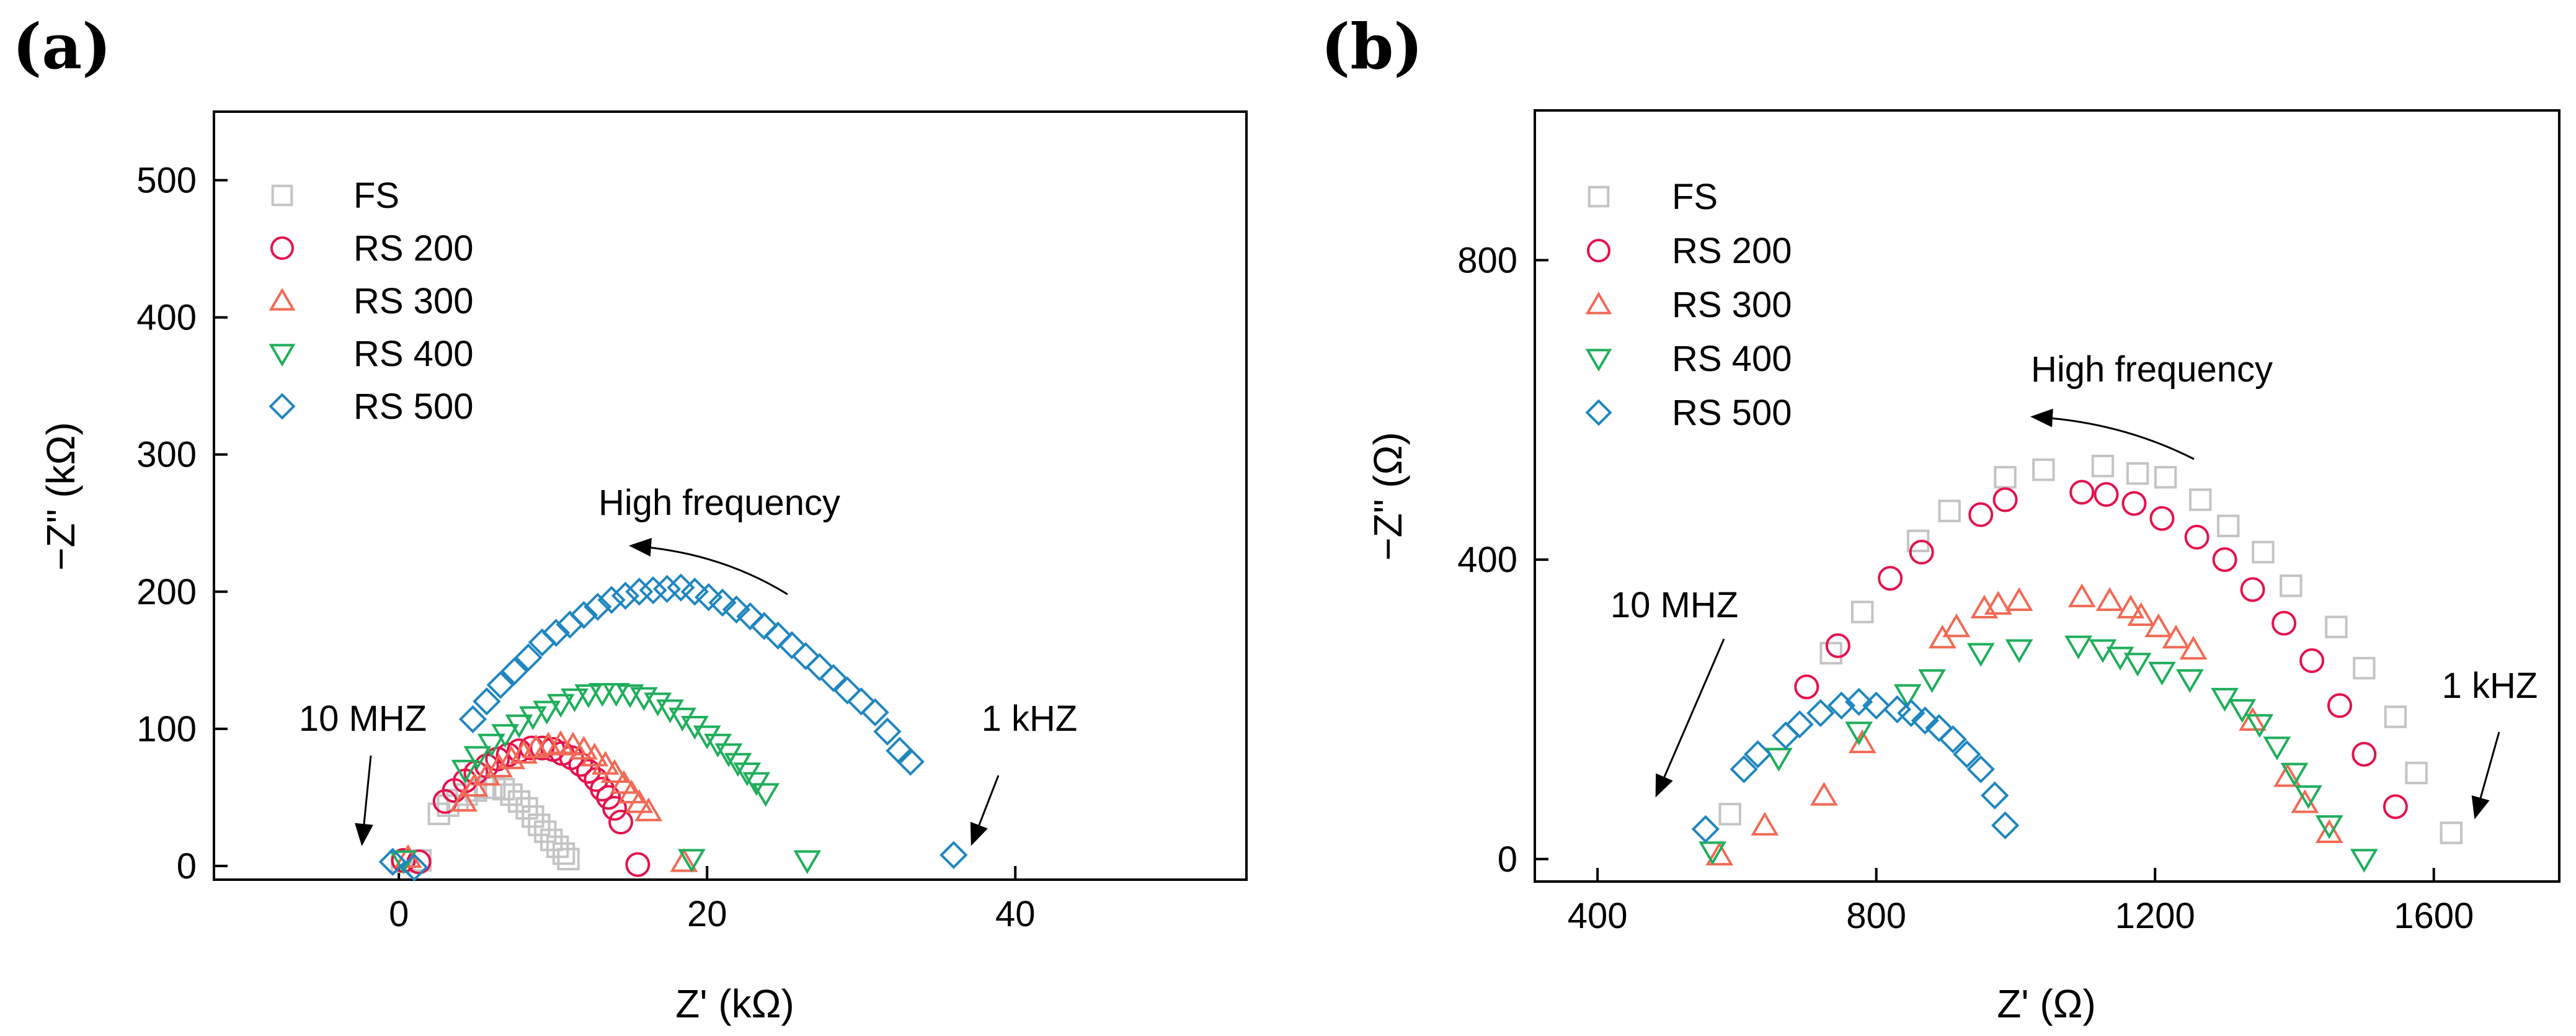 The height and width of the screenshot is (1036, 2576). What do you see at coordinates (719, 503) in the screenshot?
I see `high-frequency-label: High frequency` at bounding box center [719, 503].